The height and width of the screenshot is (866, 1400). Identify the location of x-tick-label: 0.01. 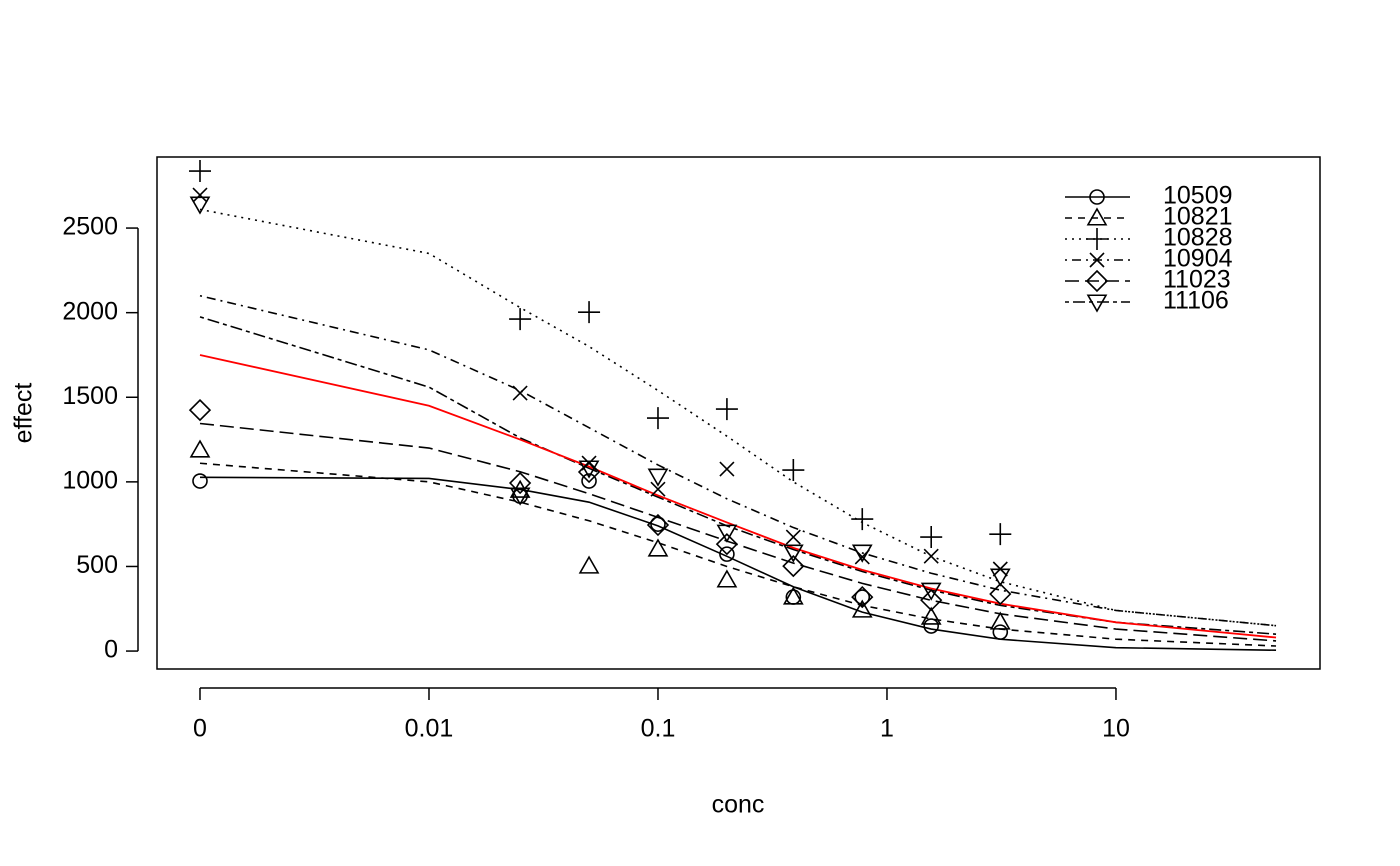
(429, 729).